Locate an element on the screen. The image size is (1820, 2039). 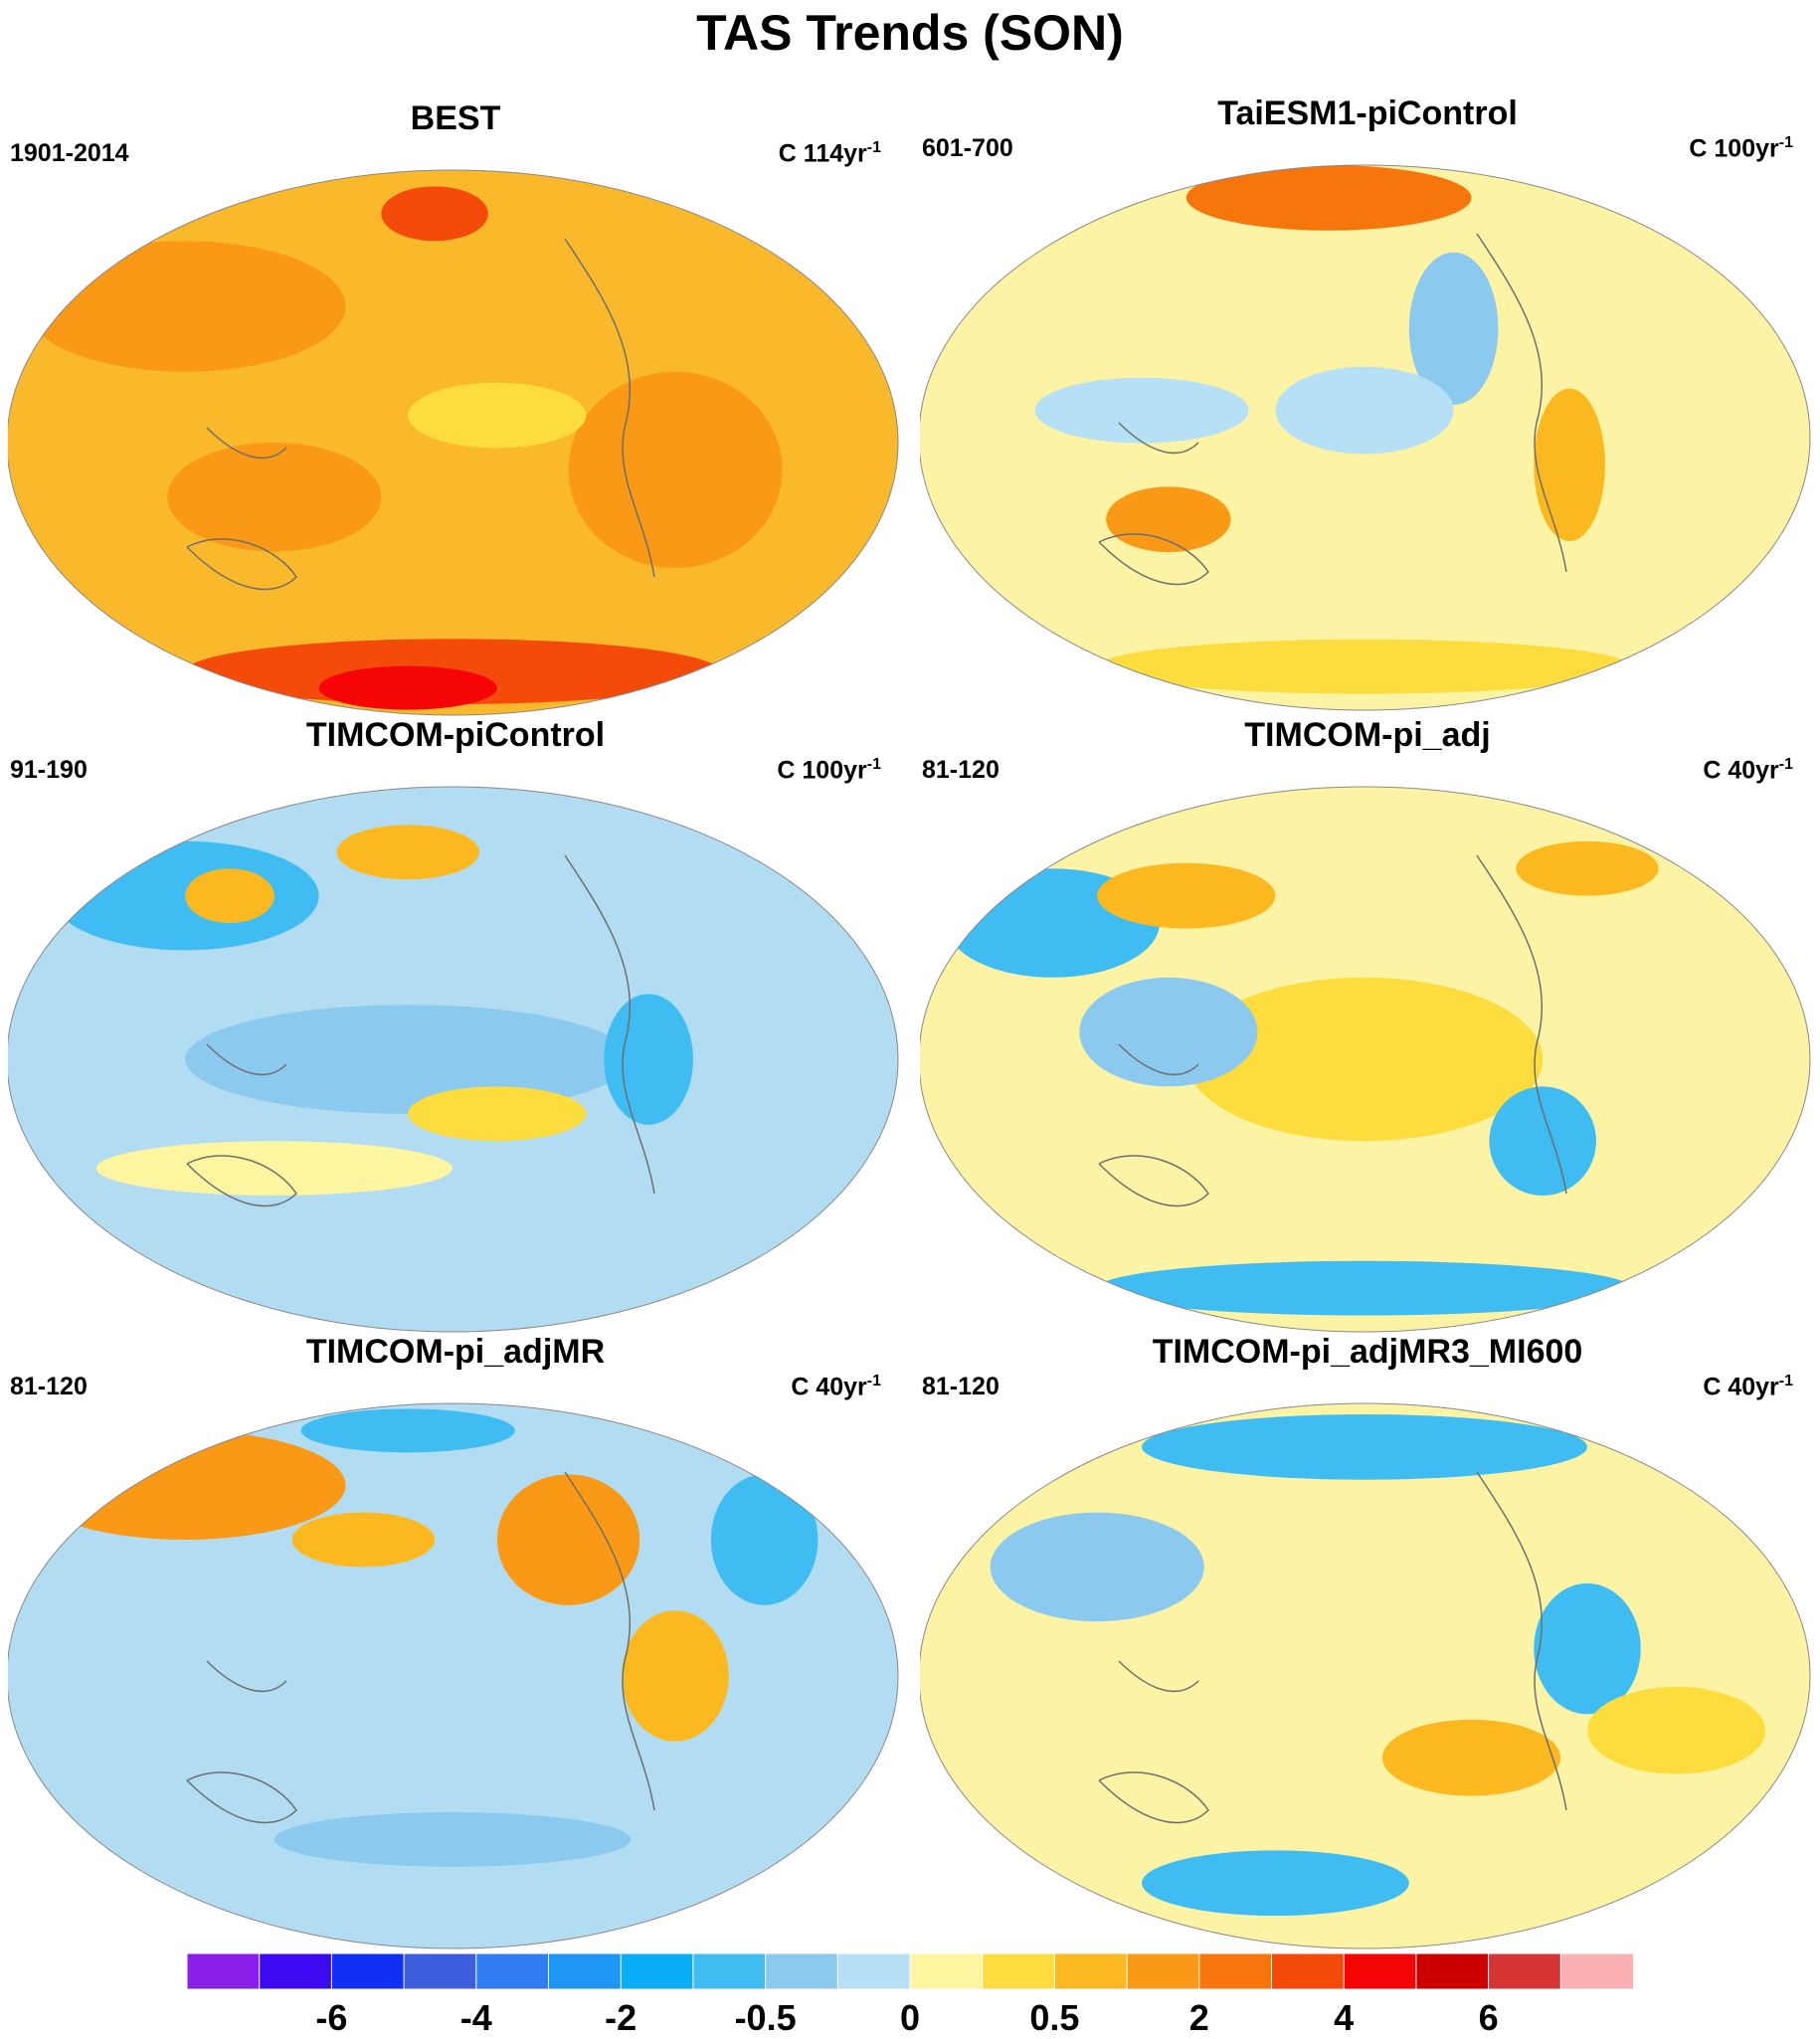
panel-title: TaiESM1-piControl is located at coordinates (1367, 113).